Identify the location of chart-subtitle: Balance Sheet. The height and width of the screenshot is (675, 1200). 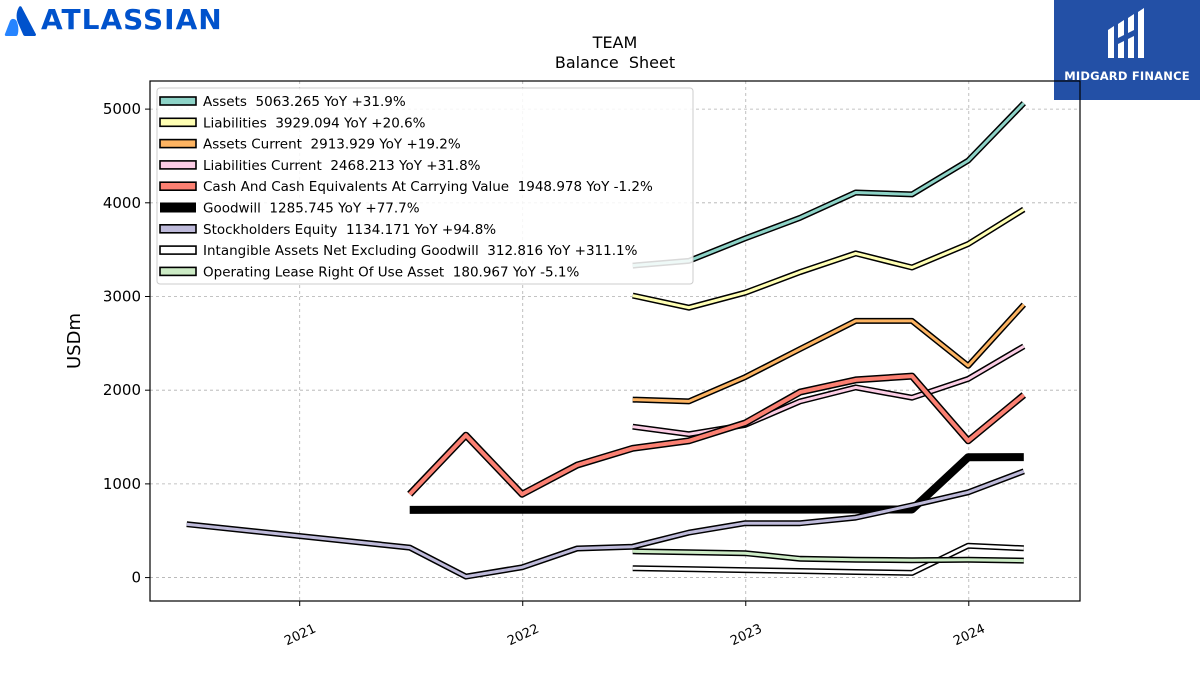
(615, 62).